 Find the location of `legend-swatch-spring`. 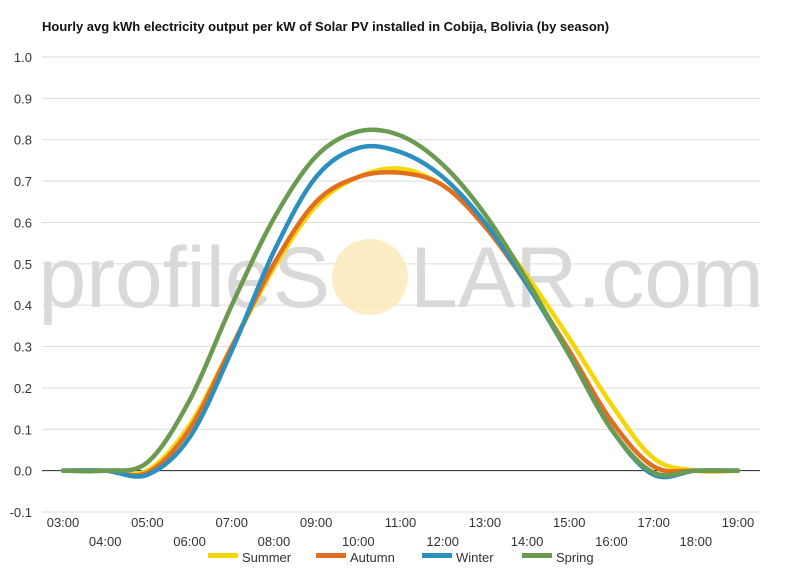

legend-swatch-spring is located at coordinates (537, 555).